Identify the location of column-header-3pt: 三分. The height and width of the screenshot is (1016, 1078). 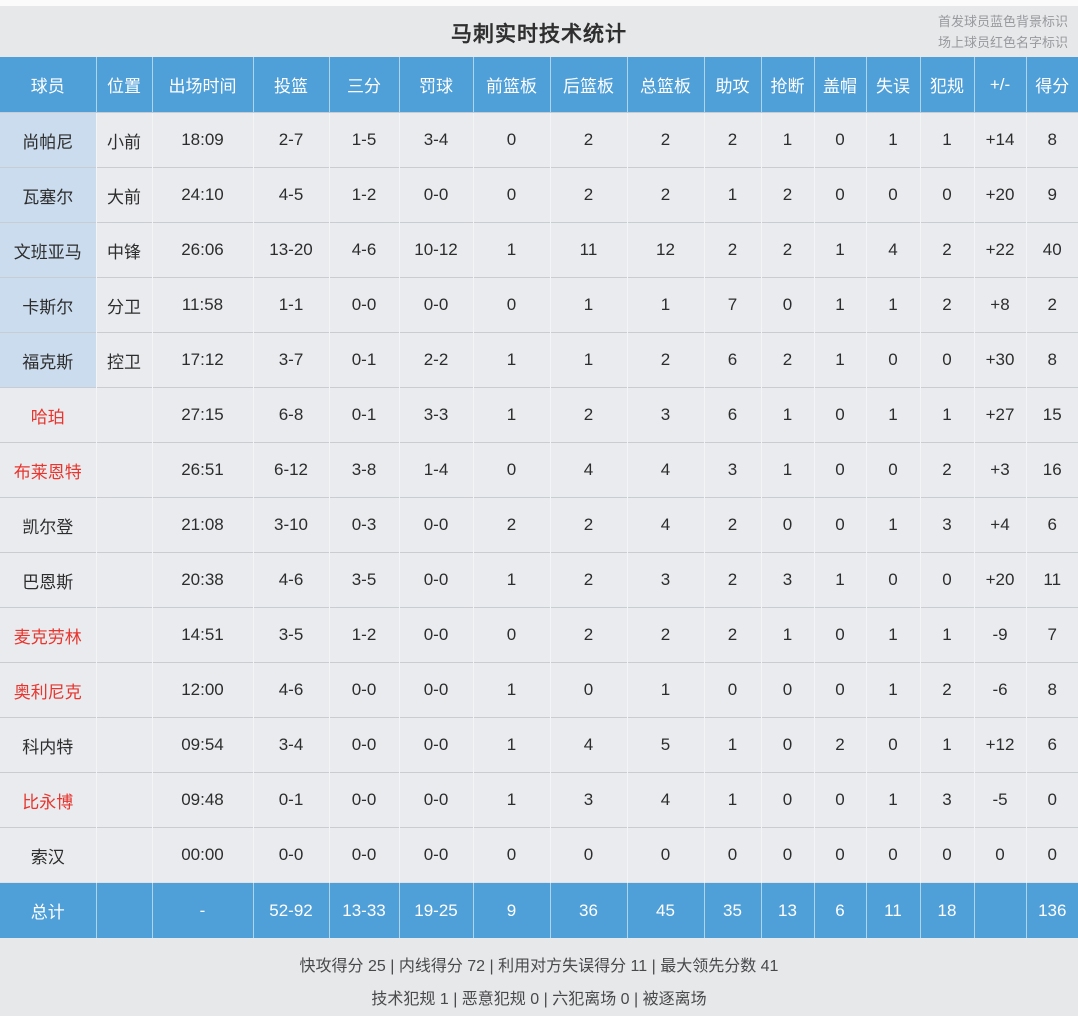
(363, 85).